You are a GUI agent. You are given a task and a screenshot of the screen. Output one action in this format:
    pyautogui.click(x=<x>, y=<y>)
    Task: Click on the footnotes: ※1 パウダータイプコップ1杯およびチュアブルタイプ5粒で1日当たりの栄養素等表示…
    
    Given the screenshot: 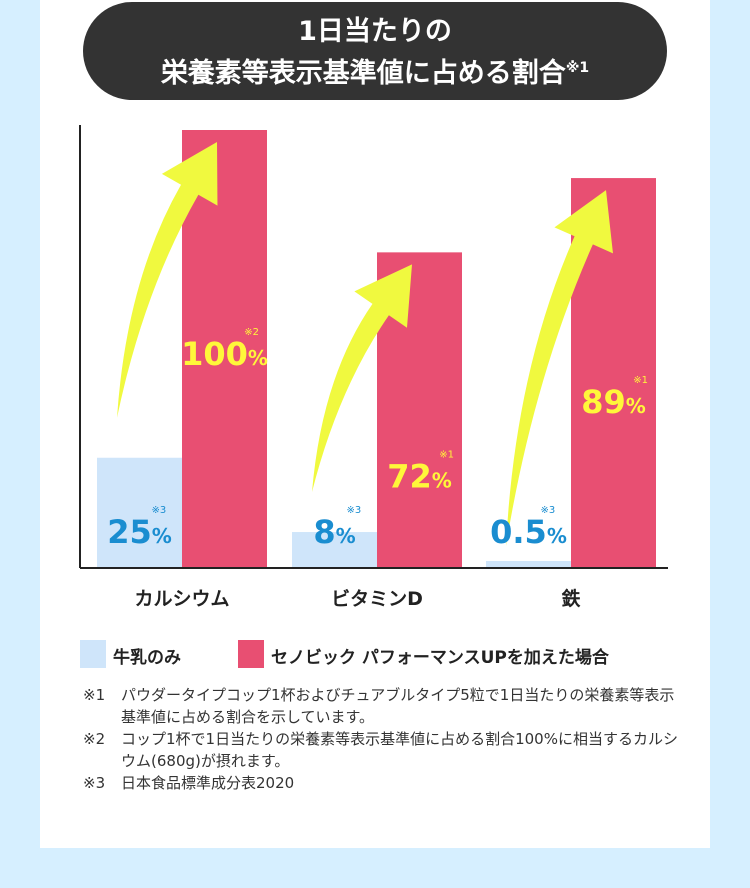 What is the action you would take?
    pyautogui.click(x=383, y=739)
    